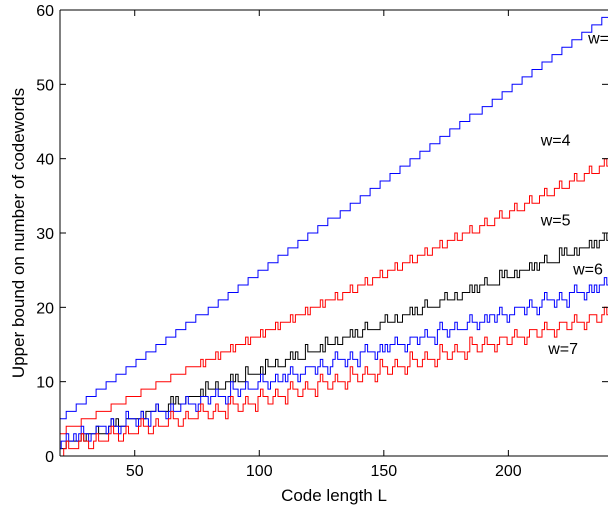  Describe the element at coordinates (45, 85) in the screenshot. I see `y-tick-label: 50` at that location.